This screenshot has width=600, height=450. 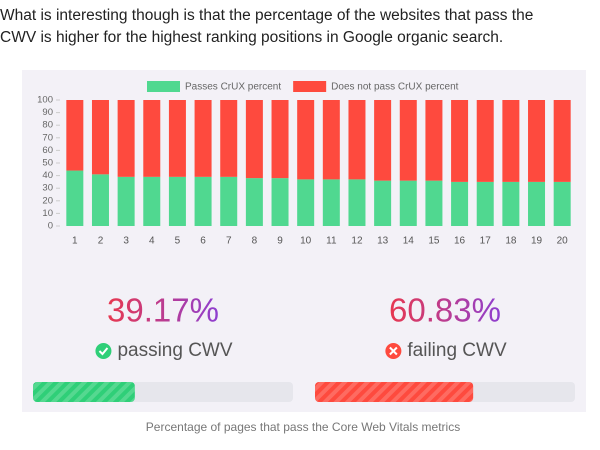 What do you see at coordinates (50, 226) in the screenshot?
I see `y-tick-label: 0` at bounding box center [50, 226].